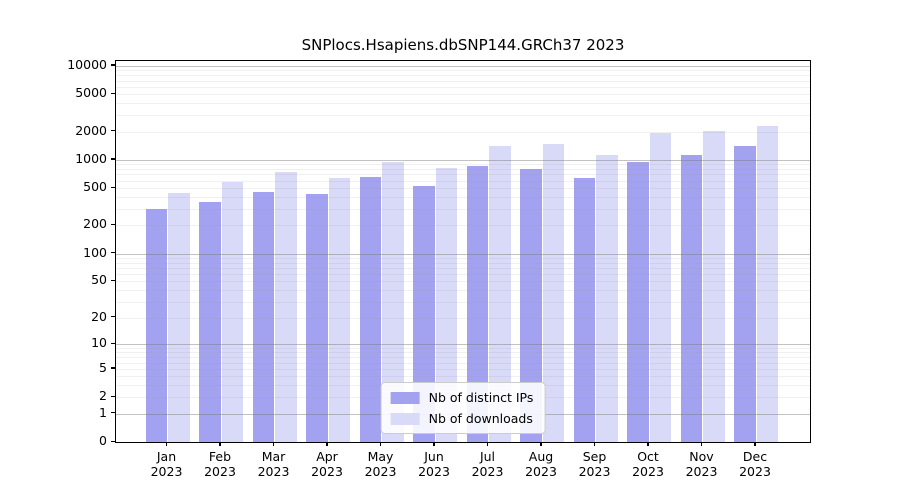 The width and height of the screenshot is (900, 500). Describe the element at coordinates (91, 158) in the screenshot. I see `y-tick-label: 1000` at that location.